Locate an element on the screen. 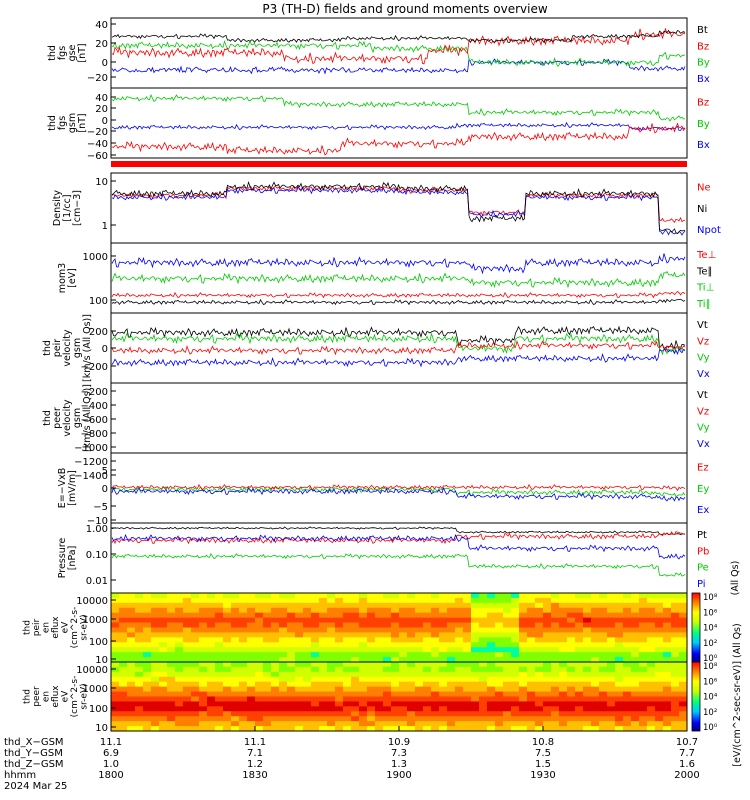 The width and height of the screenshot is (750, 800). legend-entry: Vz is located at coordinates (703, 341).